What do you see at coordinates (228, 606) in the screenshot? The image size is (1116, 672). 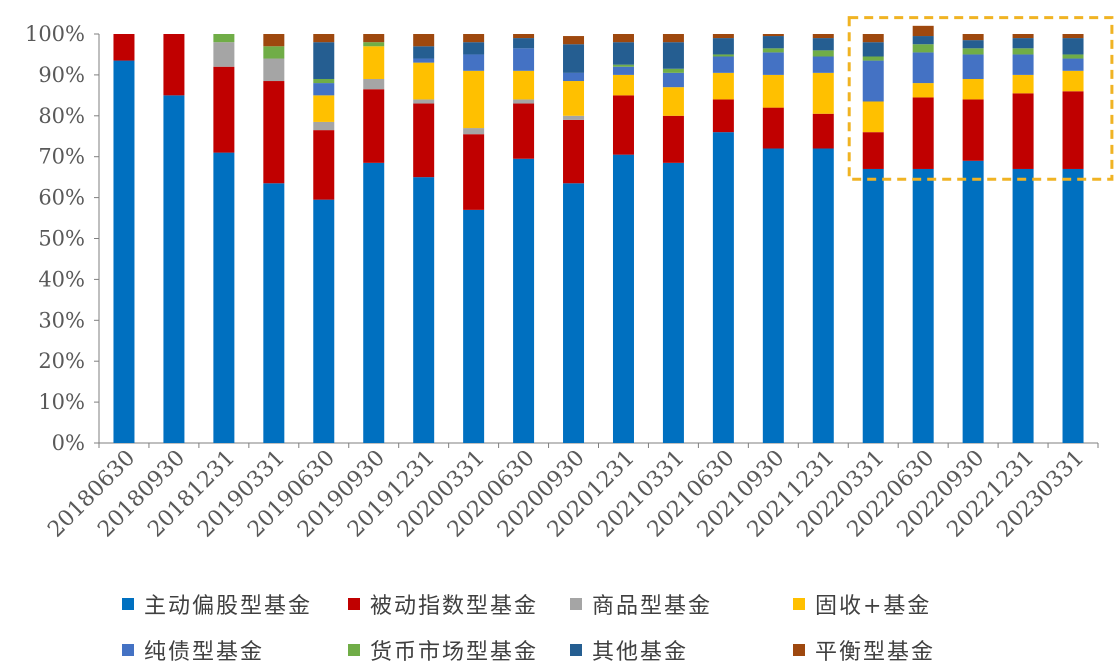 I see `legend-label: 主动偏股型基金` at bounding box center [228, 606].